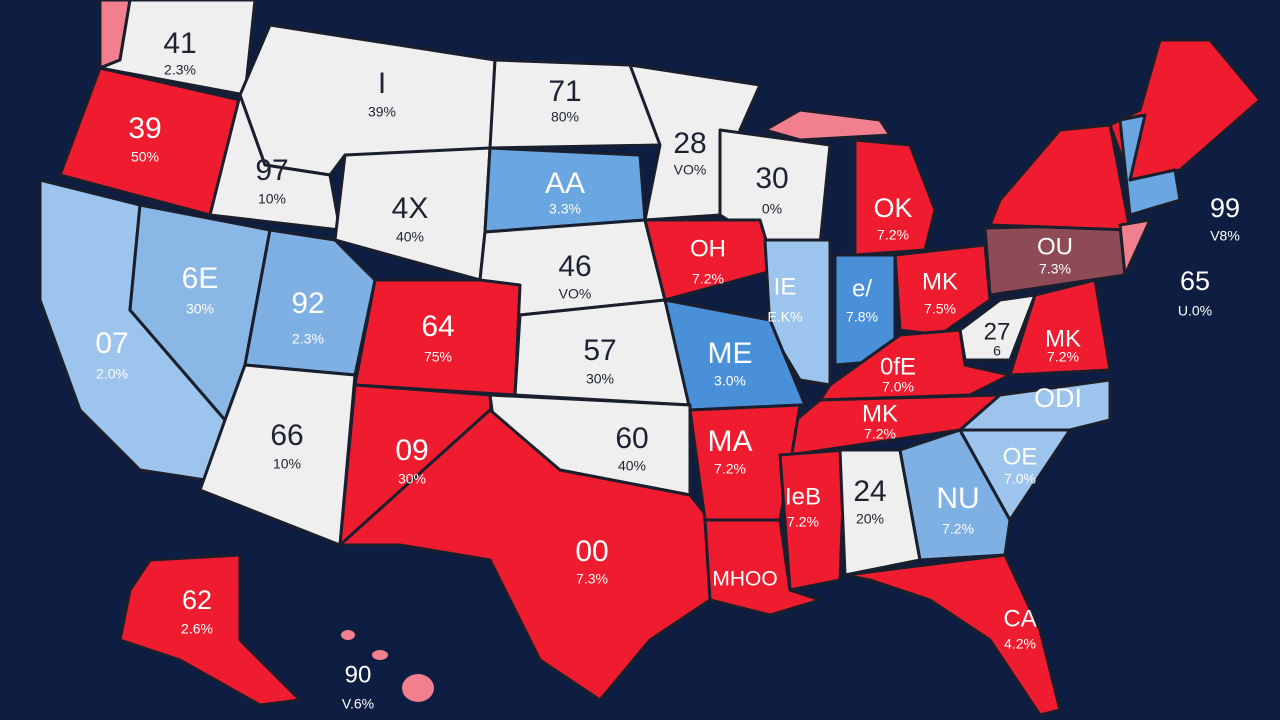  I want to click on state-share: 6, so click(997, 351).